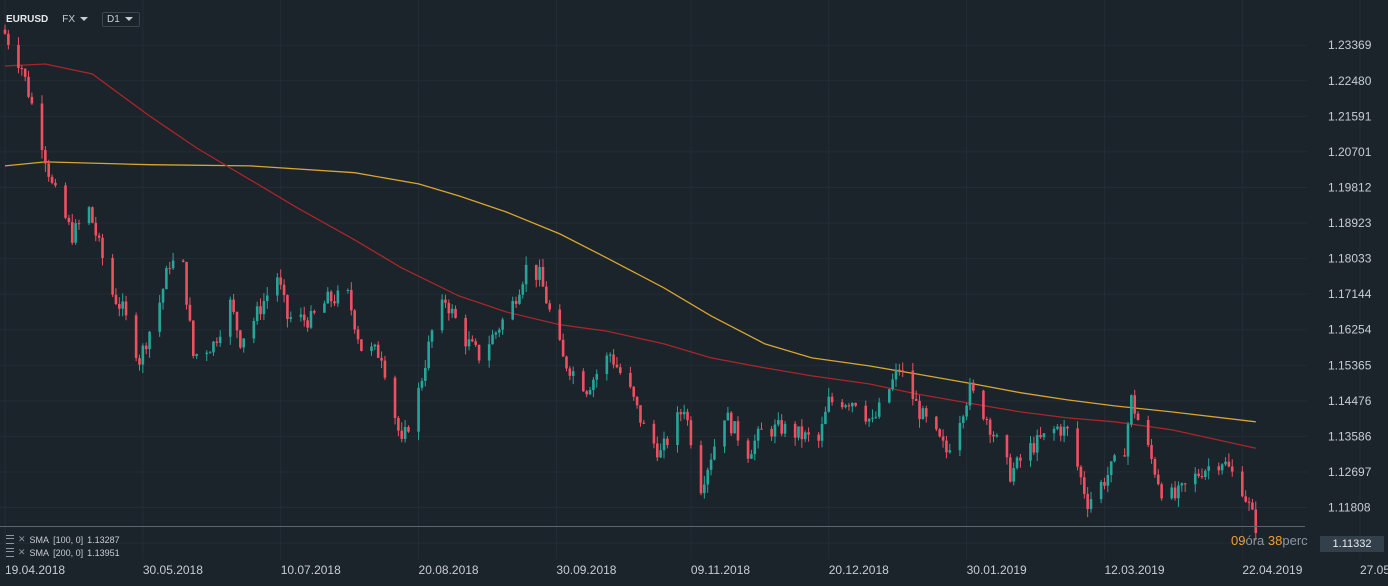 Image resolution: width=1388 pixels, height=586 pixels. Describe the element at coordinates (121, 19) in the screenshot. I see `timeframe-dropdown: D1` at that location.